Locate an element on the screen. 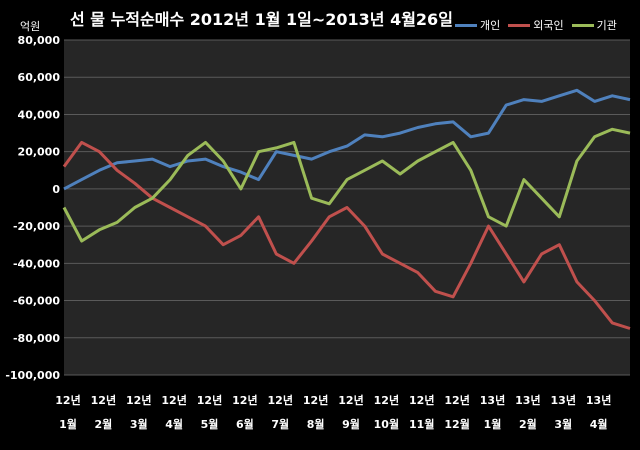 This screenshot has height=450, width=640. legend: 개인 외국인 기관 is located at coordinates (536, 25).